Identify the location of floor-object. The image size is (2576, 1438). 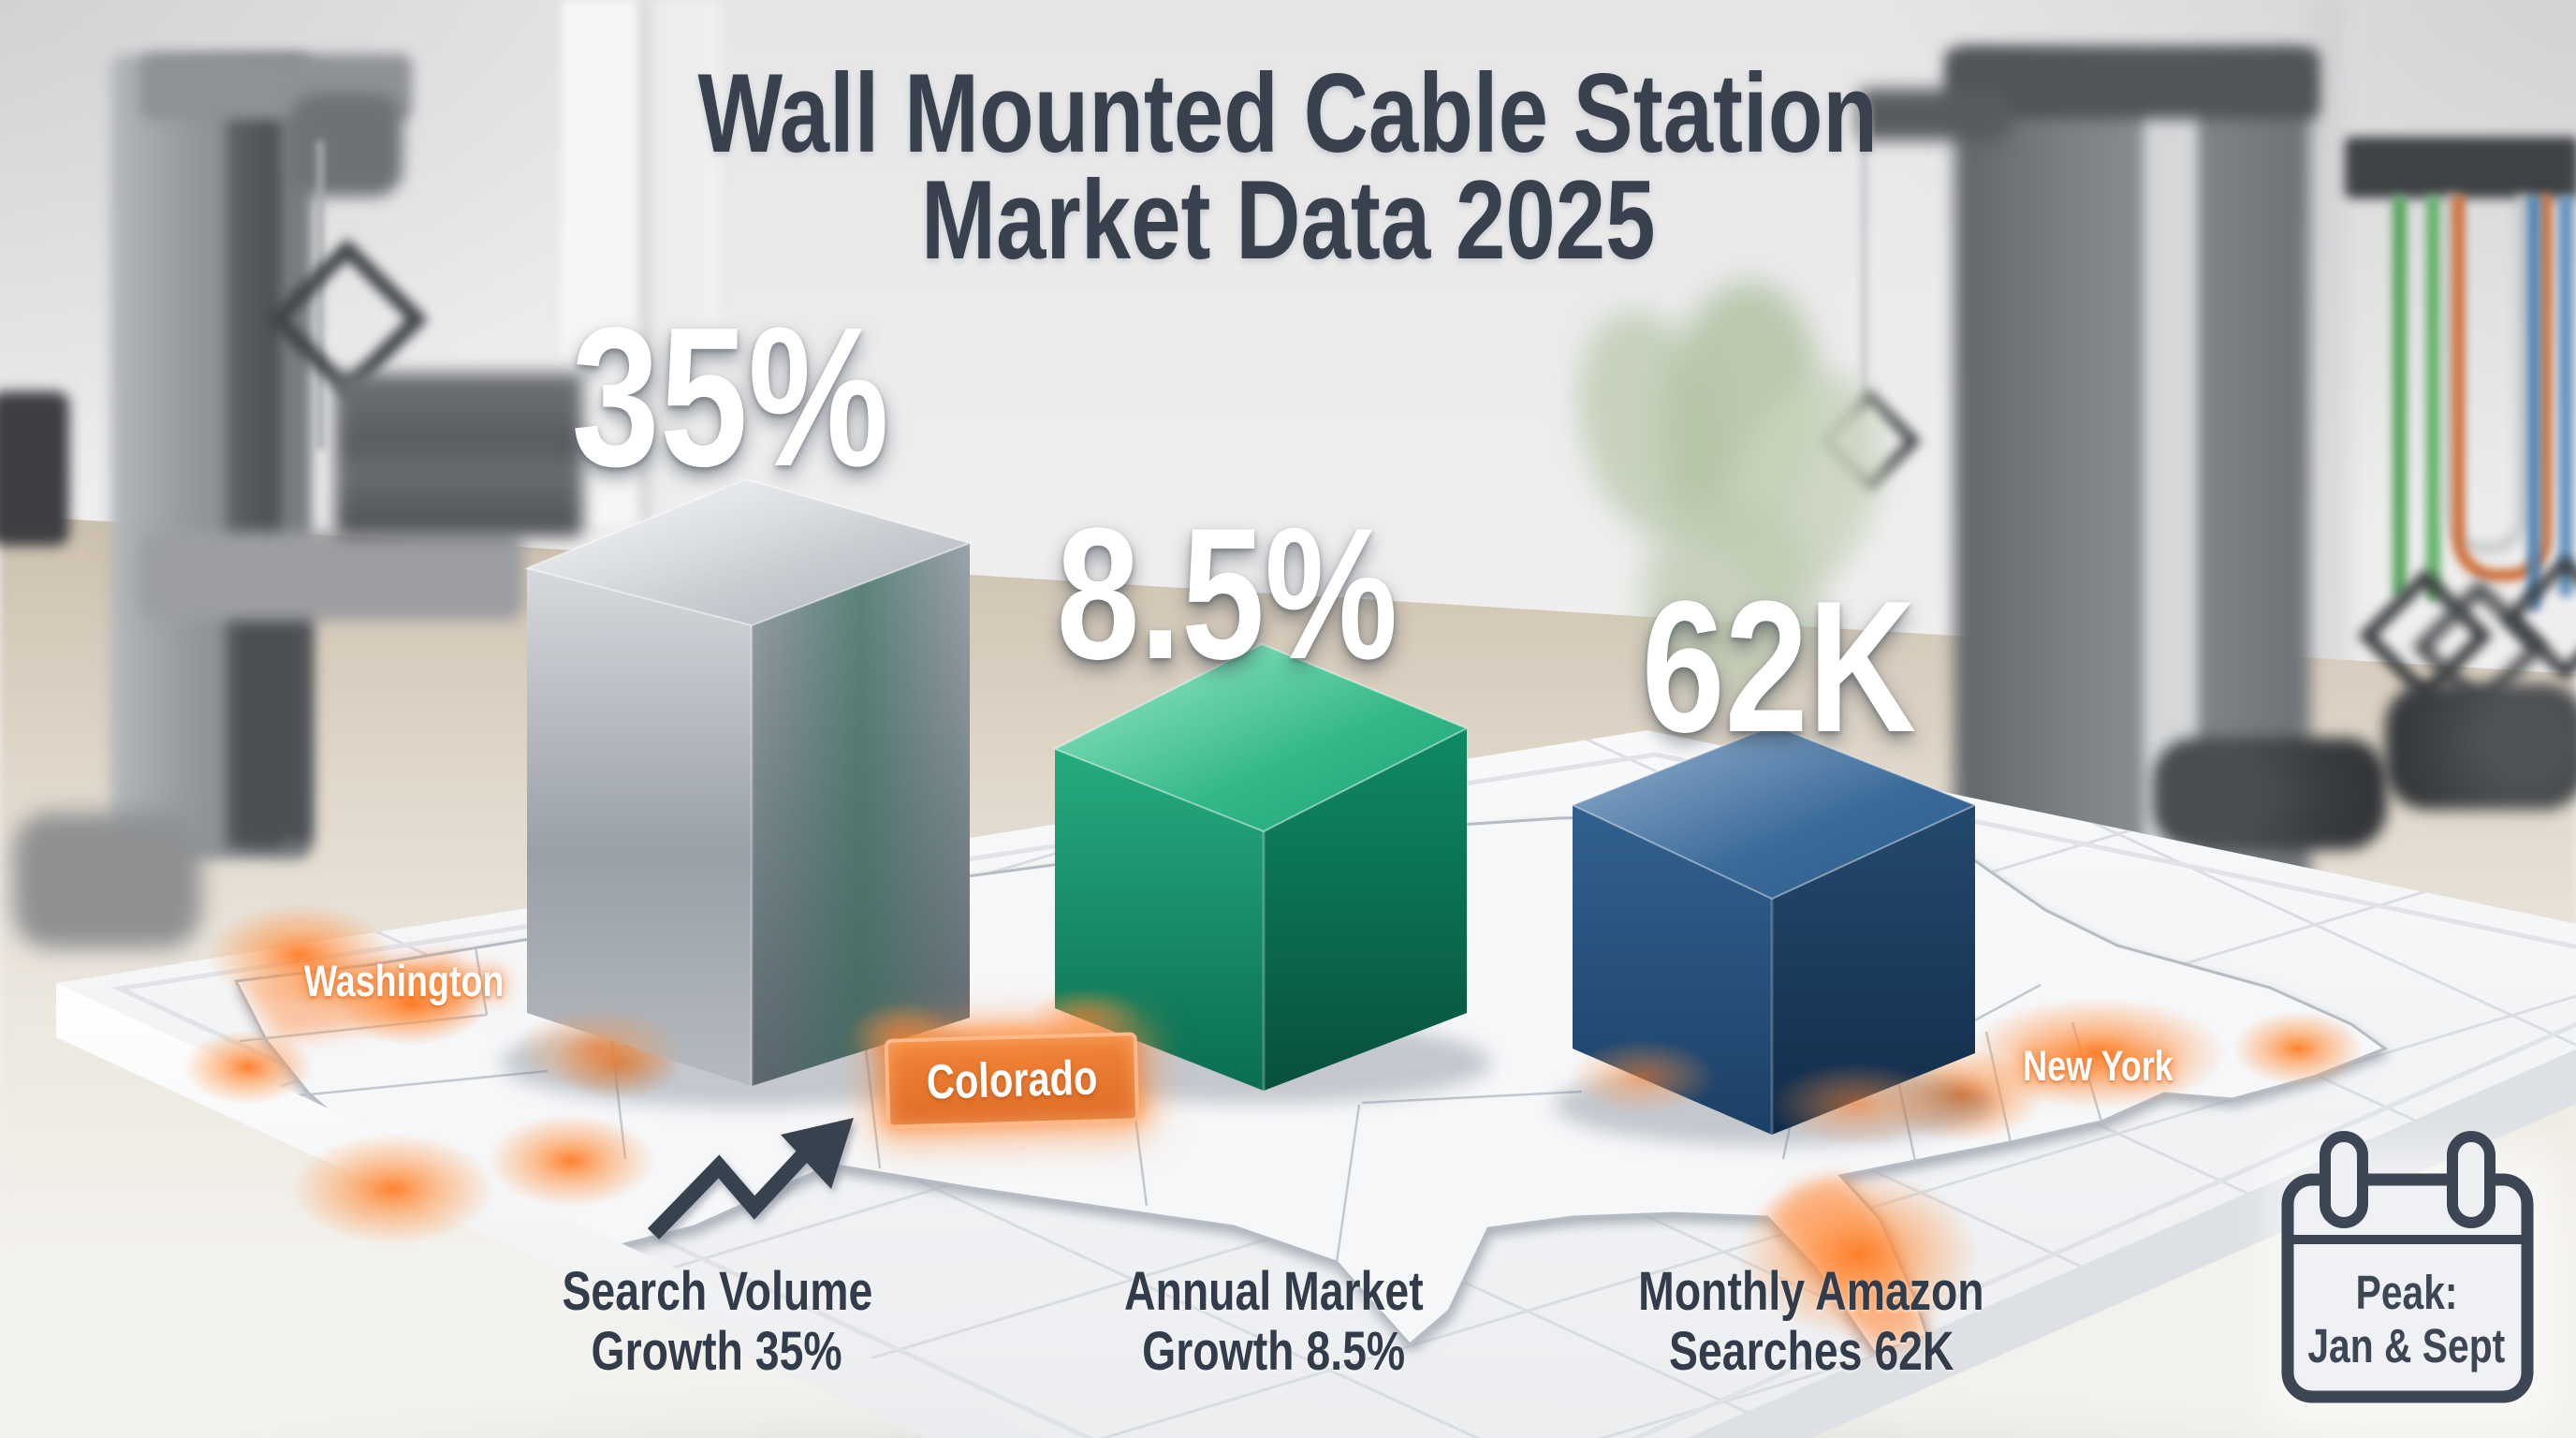
(107, 880).